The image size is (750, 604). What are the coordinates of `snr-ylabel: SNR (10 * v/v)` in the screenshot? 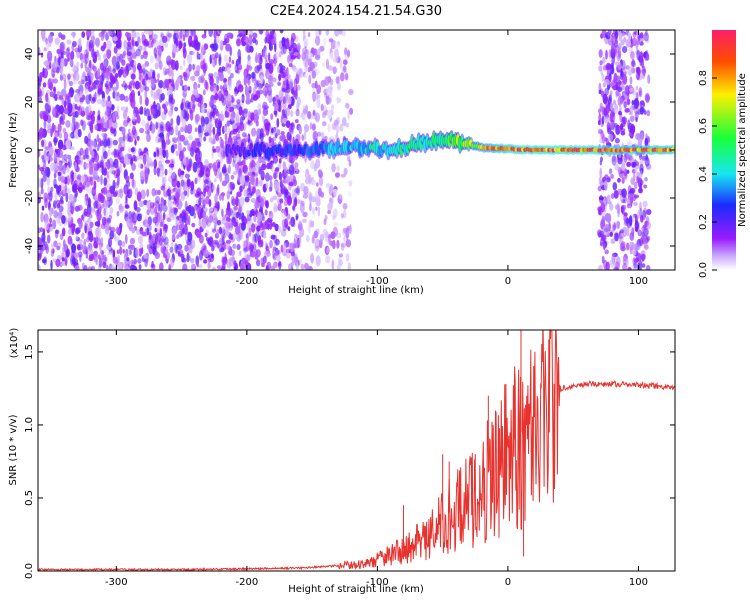 It's located at (13, 449).